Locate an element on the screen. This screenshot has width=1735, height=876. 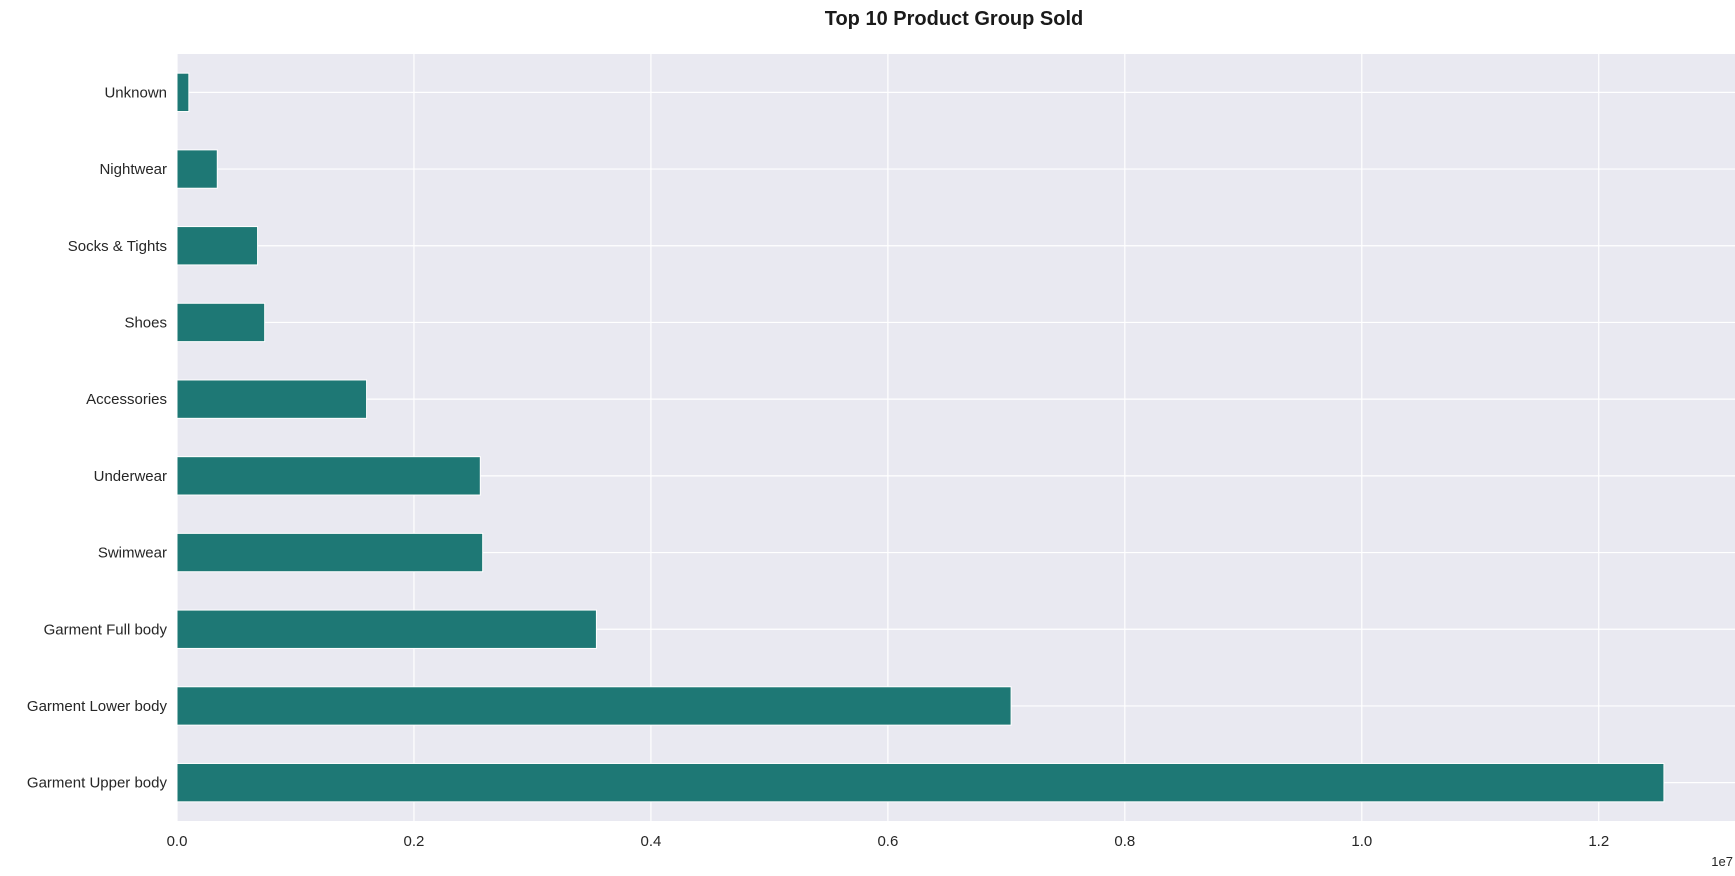
y-tick-label: Shoes is located at coordinates (145, 322).